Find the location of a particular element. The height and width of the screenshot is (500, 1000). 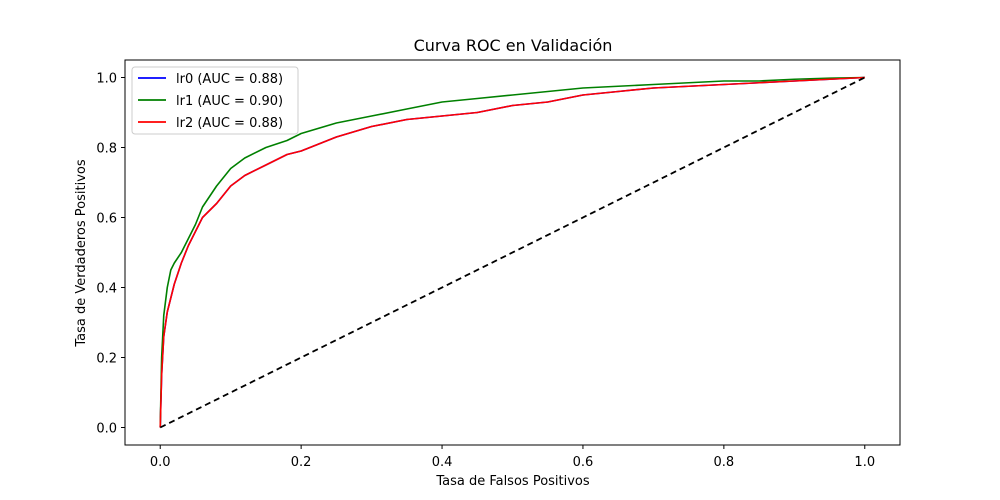

chart-title: Curva ROC en Validación is located at coordinates (513, 45).